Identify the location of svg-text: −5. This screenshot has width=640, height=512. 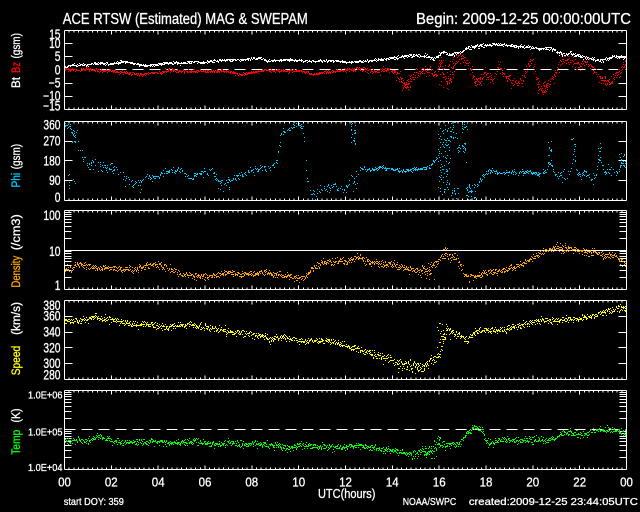
(55, 83).